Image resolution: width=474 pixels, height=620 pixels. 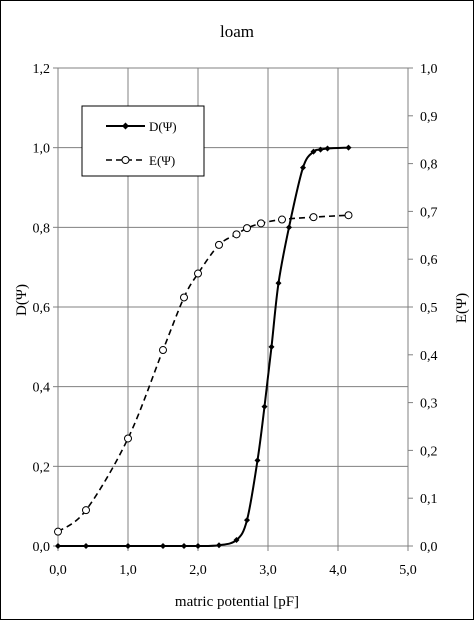 What do you see at coordinates (42, 228) in the screenshot?
I see `tick-label-y-left-4: 0,8` at bounding box center [42, 228].